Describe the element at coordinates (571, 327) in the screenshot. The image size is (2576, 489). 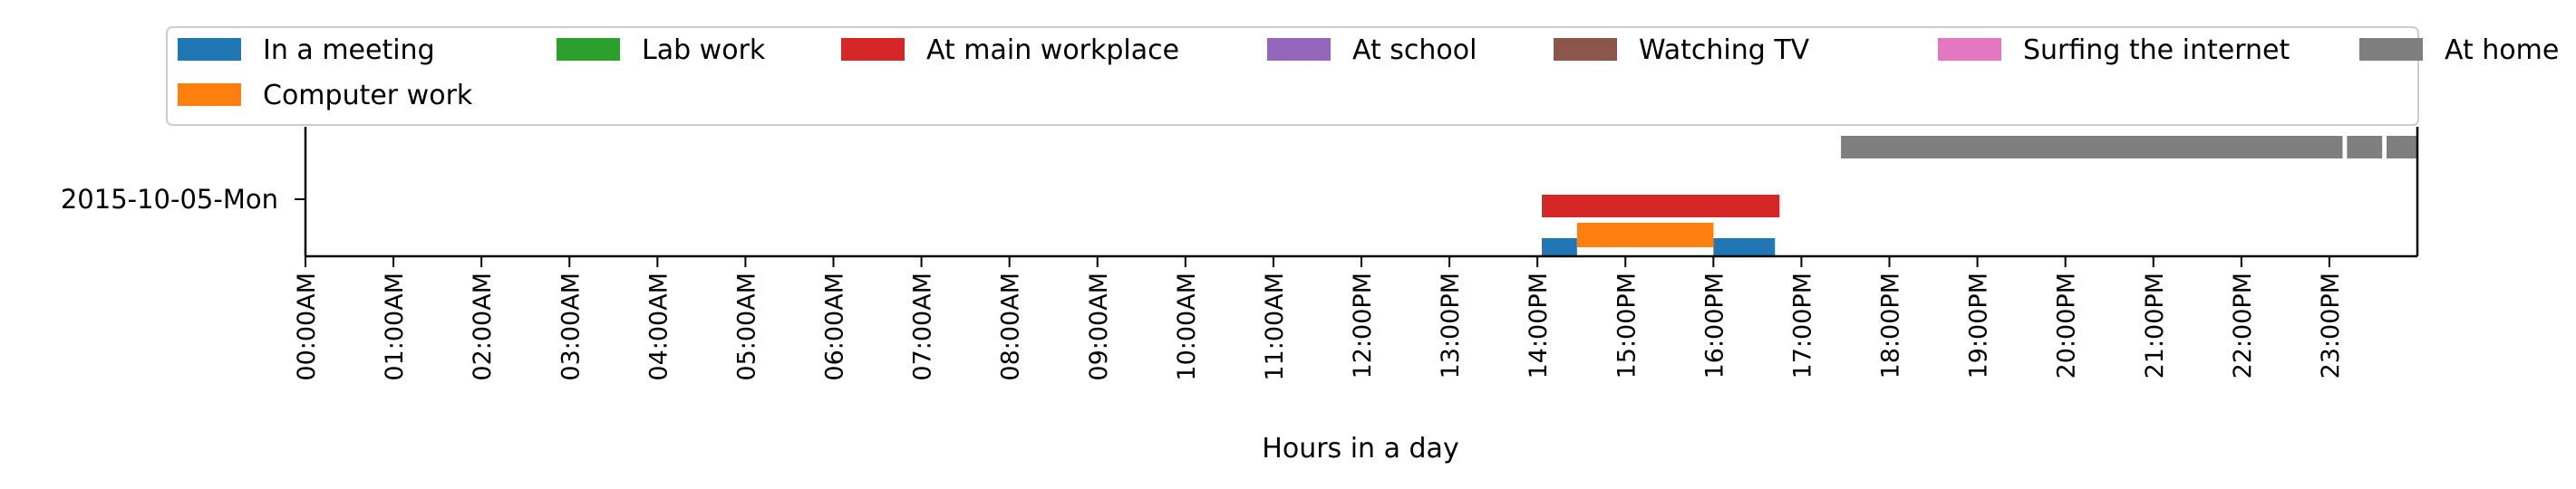
I see `x-tick-label: 03:00AM` at that location.